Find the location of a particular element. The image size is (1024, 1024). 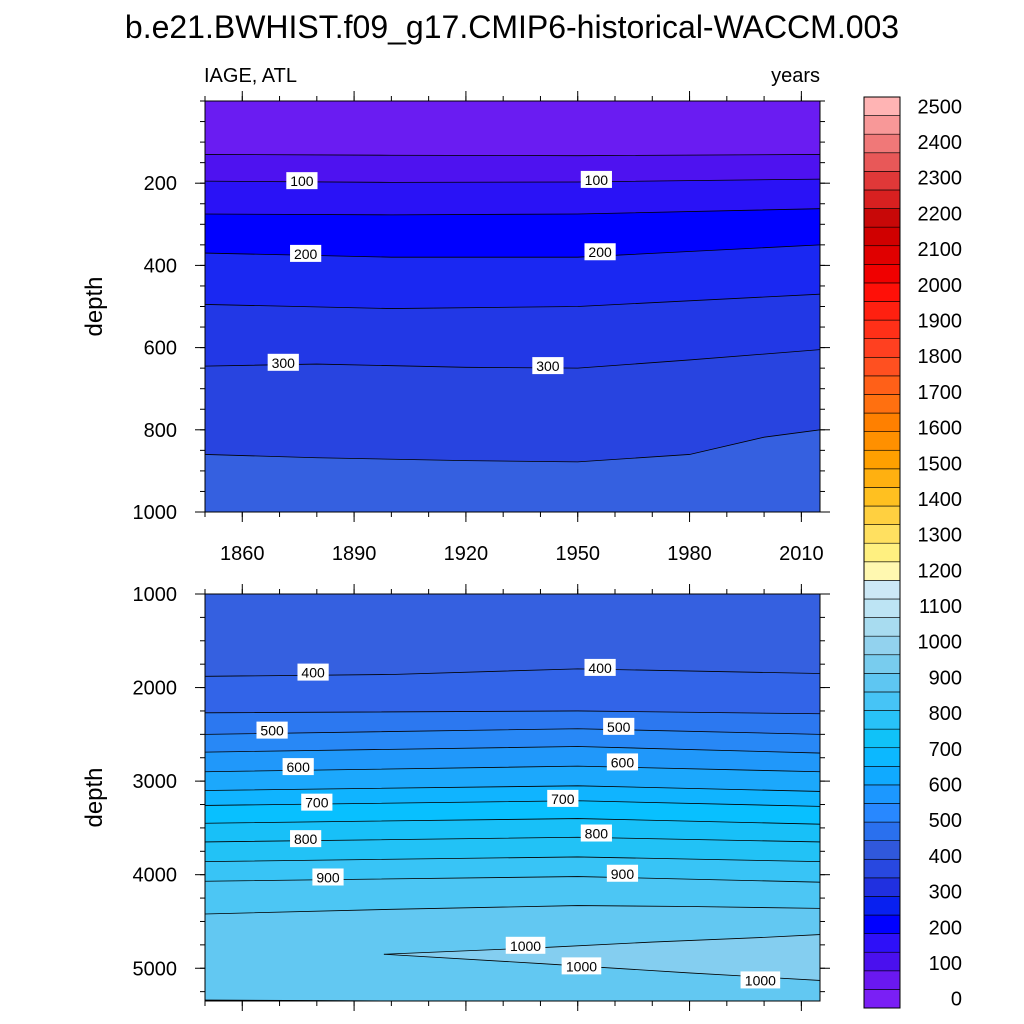

colorbar-label: 100 is located at coordinates (945, 964).